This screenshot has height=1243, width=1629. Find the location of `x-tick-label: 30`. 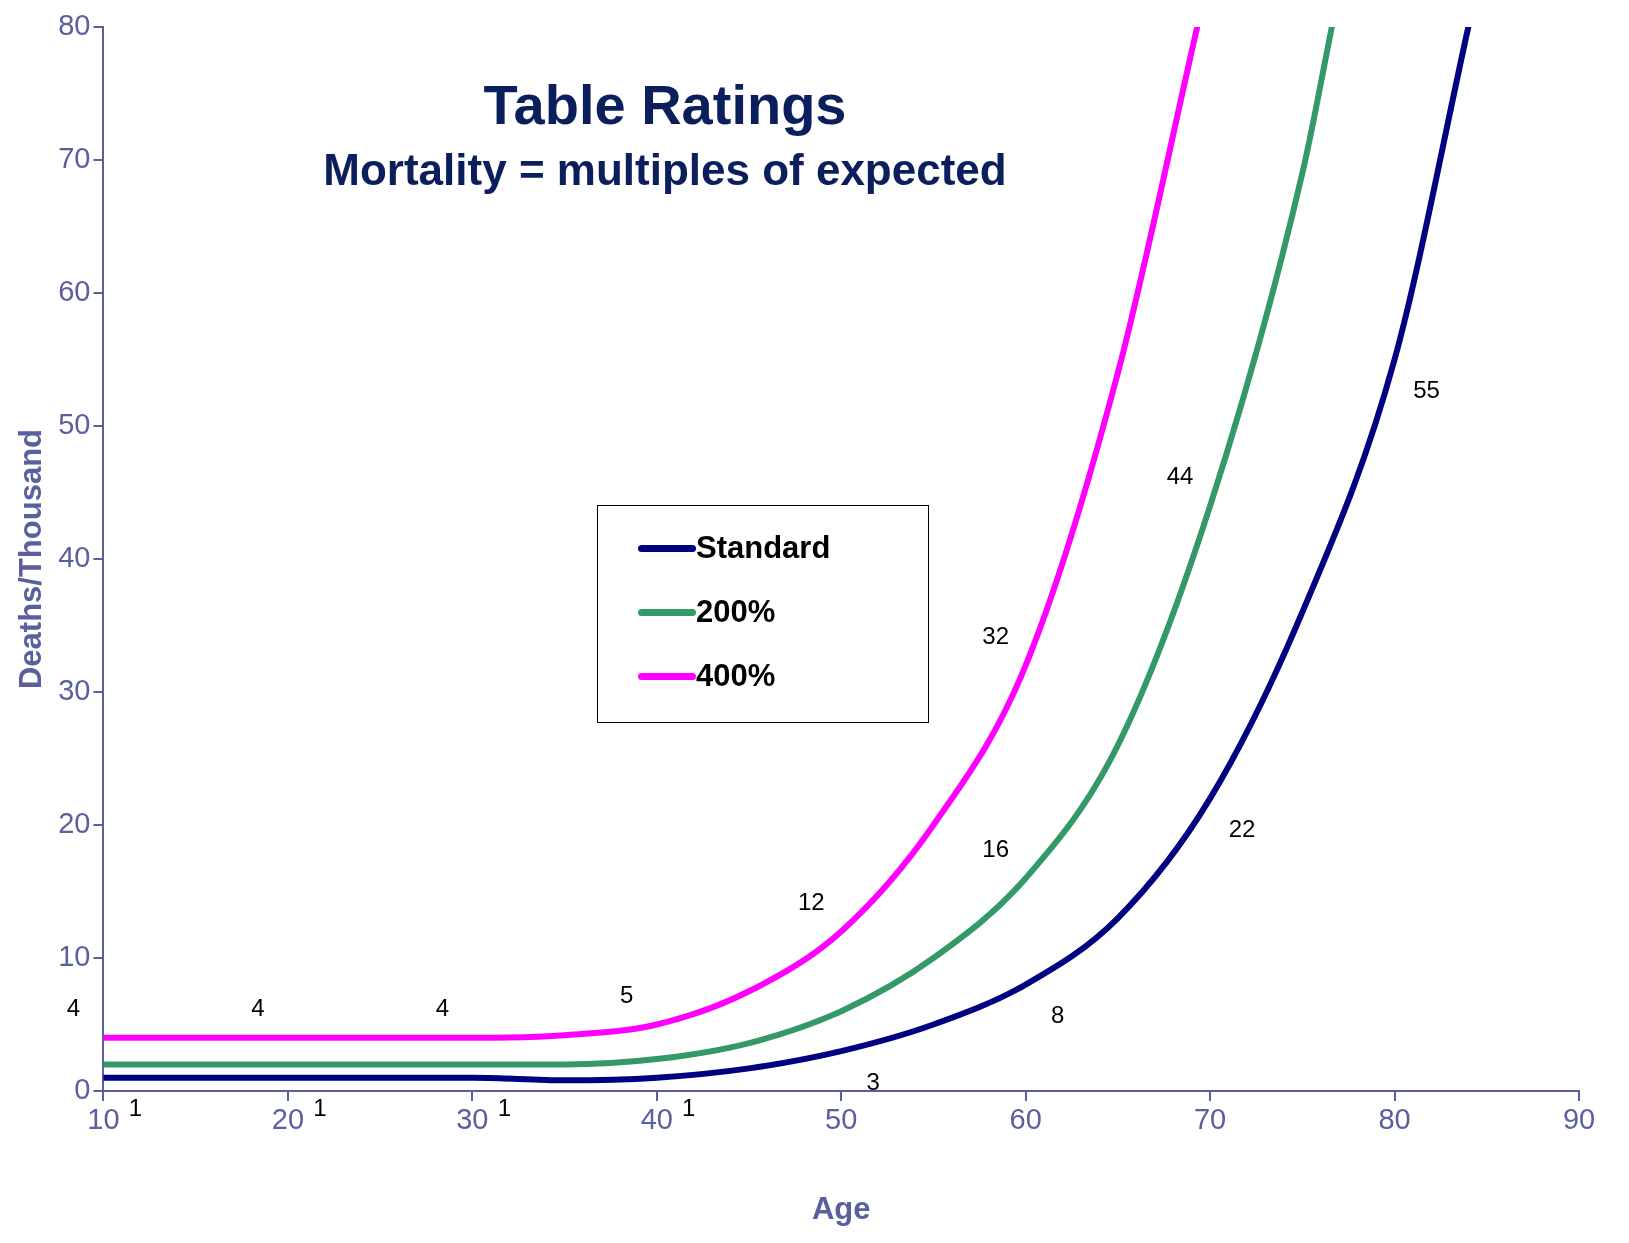

x-tick-label: 30 is located at coordinates (472, 1119).